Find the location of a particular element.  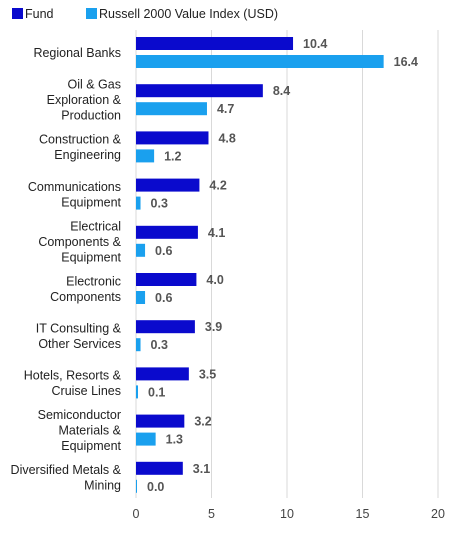

value-label-s1-c1: 4.7 is located at coordinates (225, 109).